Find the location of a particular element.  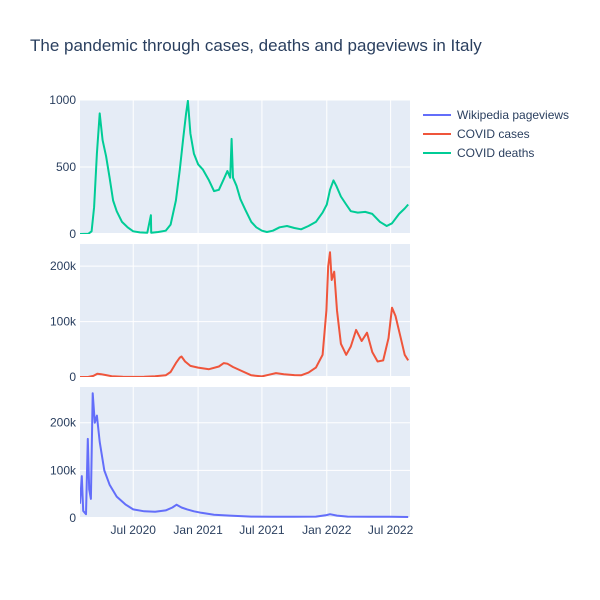

legend-item-covid-cases: COVID cases is located at coordinates (476, 134).